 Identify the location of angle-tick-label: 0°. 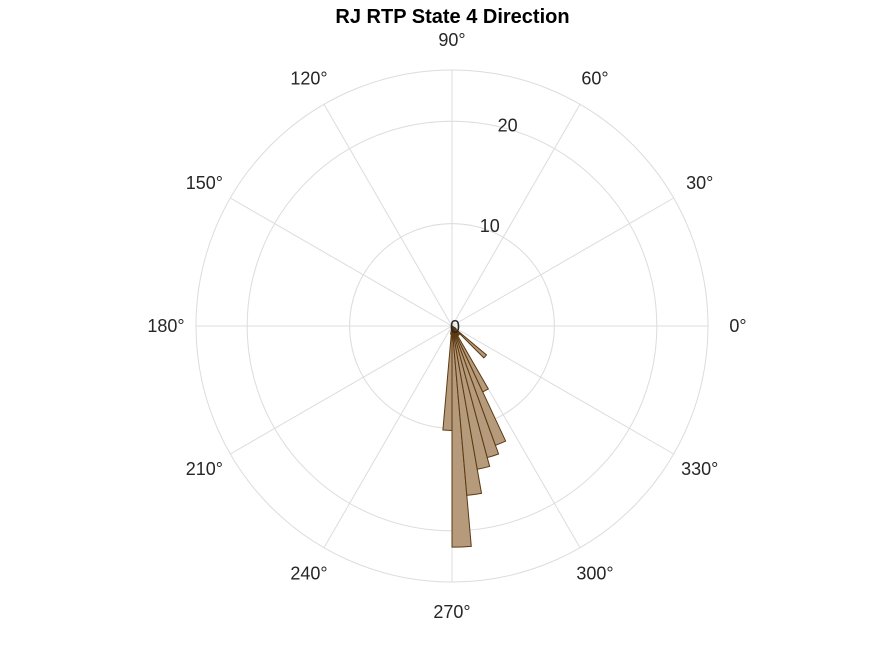
(737, 326).